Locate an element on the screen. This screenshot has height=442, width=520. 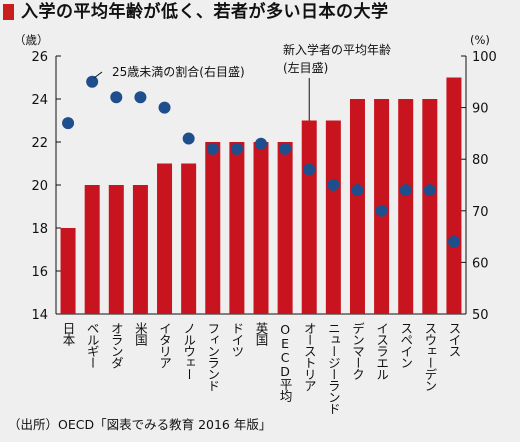
category-label: イスラエル is located at coordinates (381, 351).